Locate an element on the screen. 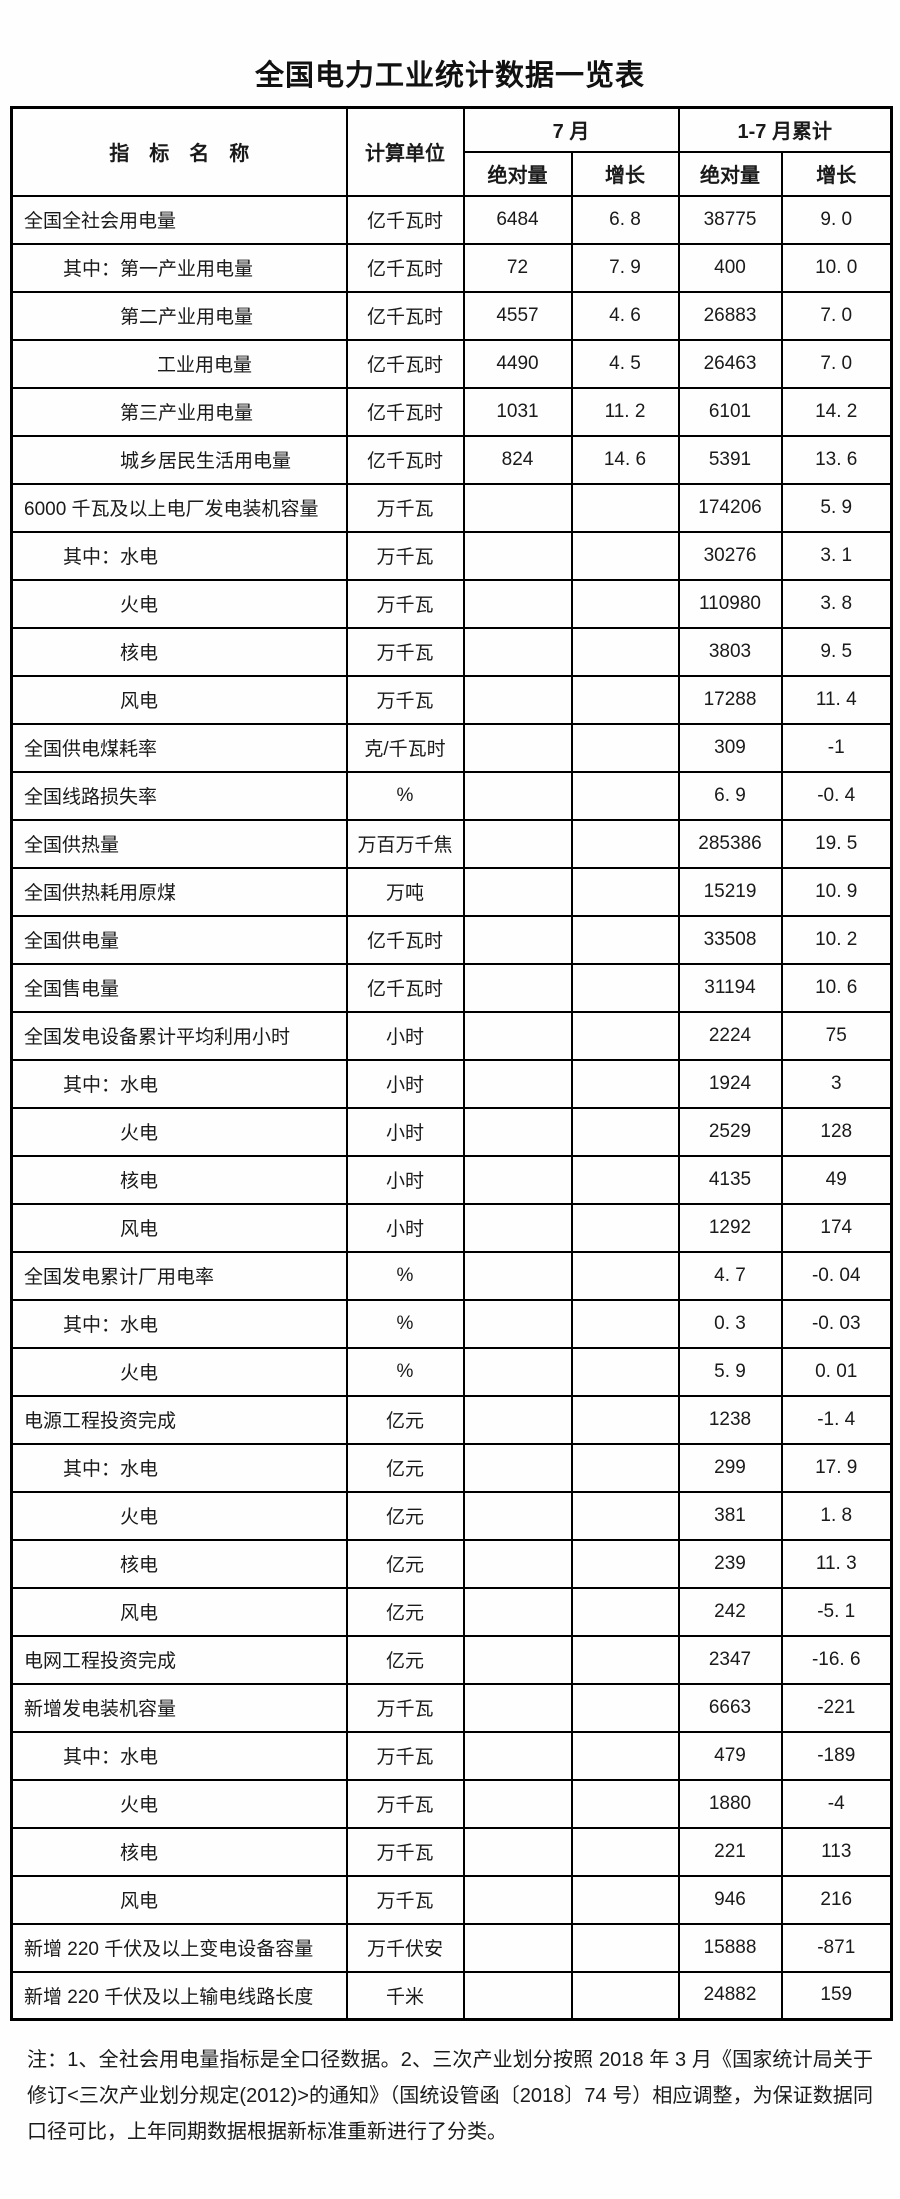 The width and height of the screenshot is (900, 2199). cum-growth-cell: 10. 0 is located at coordinates (836, 267).